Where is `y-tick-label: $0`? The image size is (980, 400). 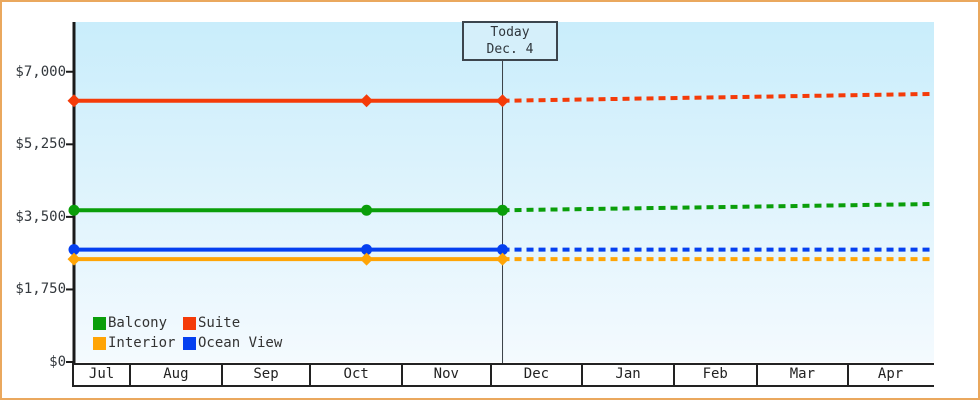
y-tick-label: $0 is located at coordinates (57, 362).